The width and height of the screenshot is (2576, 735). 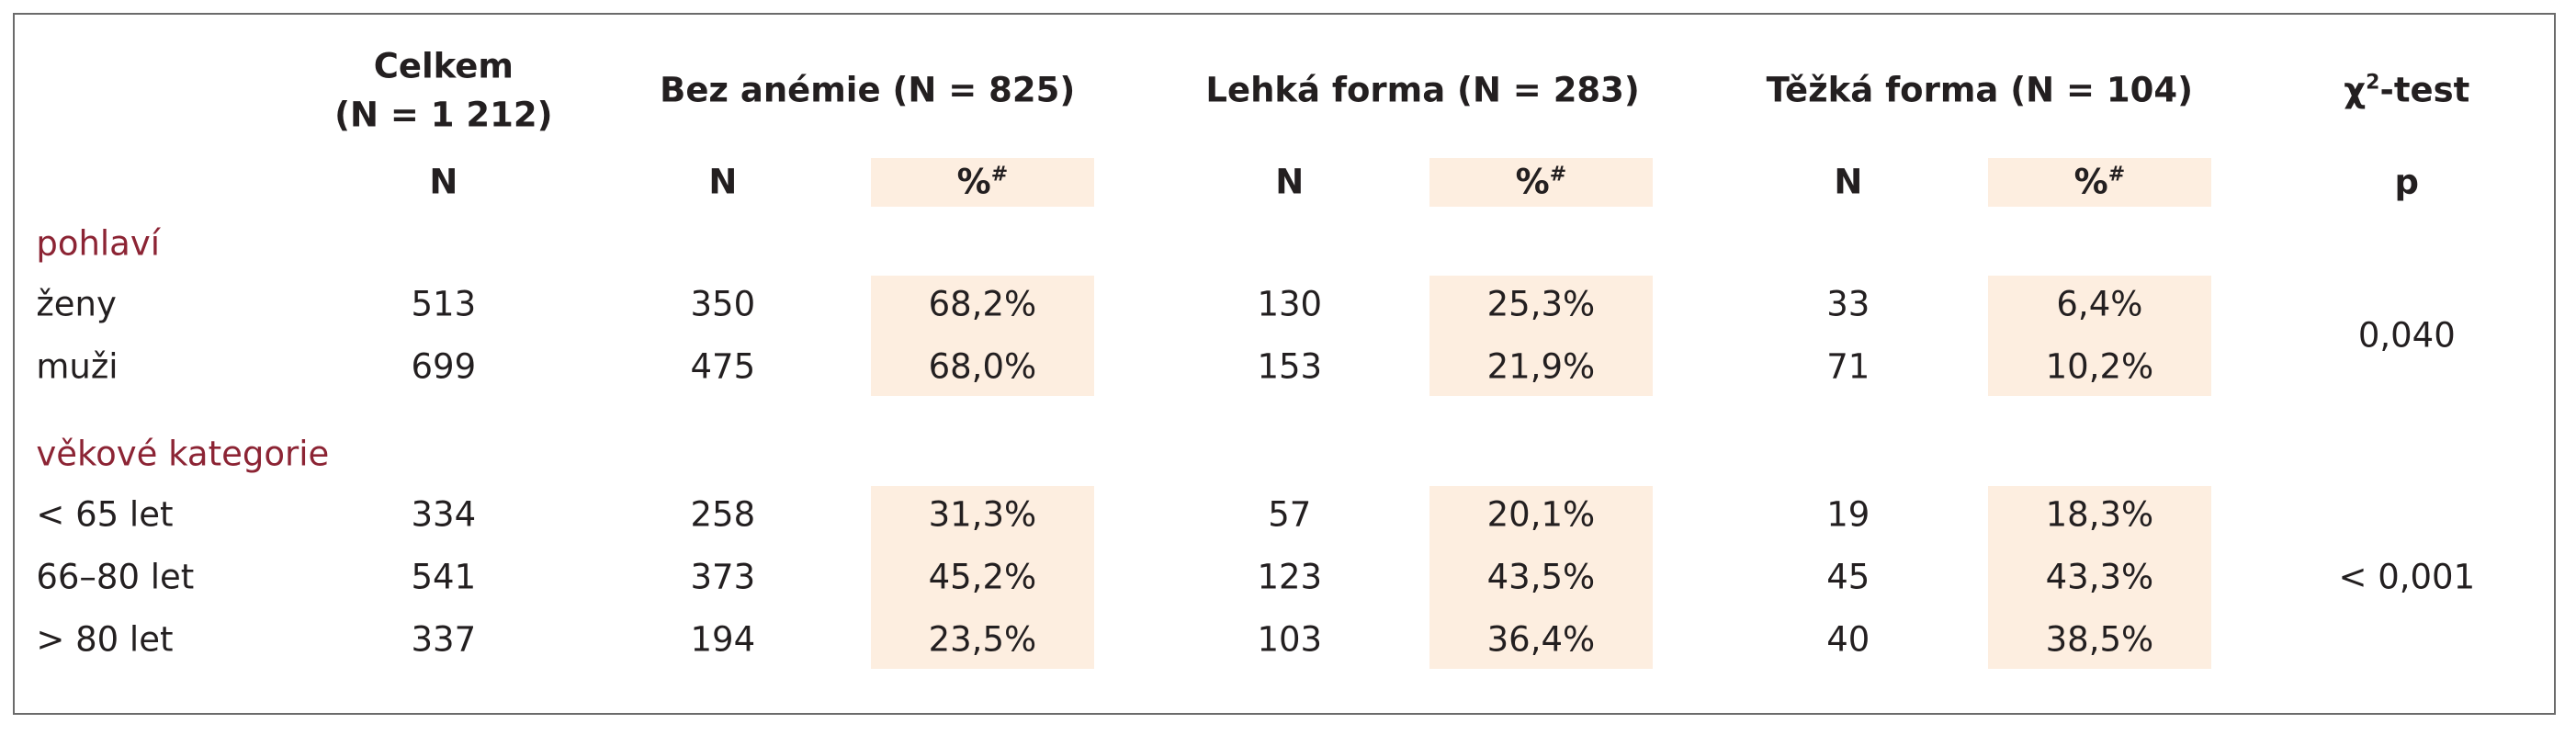 What do you see at coordinates (444, 577) in the screenshot?
I see `cell: 541` at bounding box center [444, 577].